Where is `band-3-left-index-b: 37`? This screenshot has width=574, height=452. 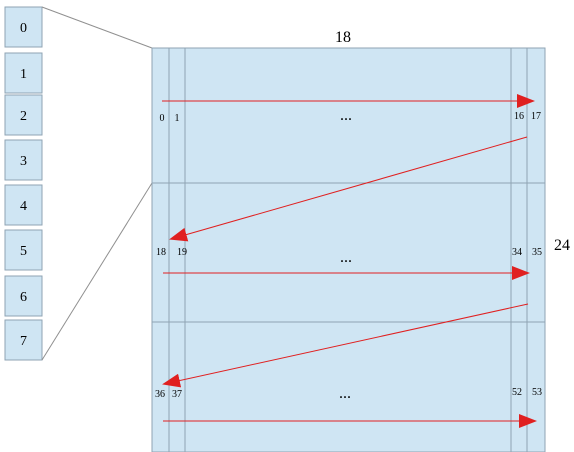
band-3-left-index-b: 37 is located at coordinates (177, 394).